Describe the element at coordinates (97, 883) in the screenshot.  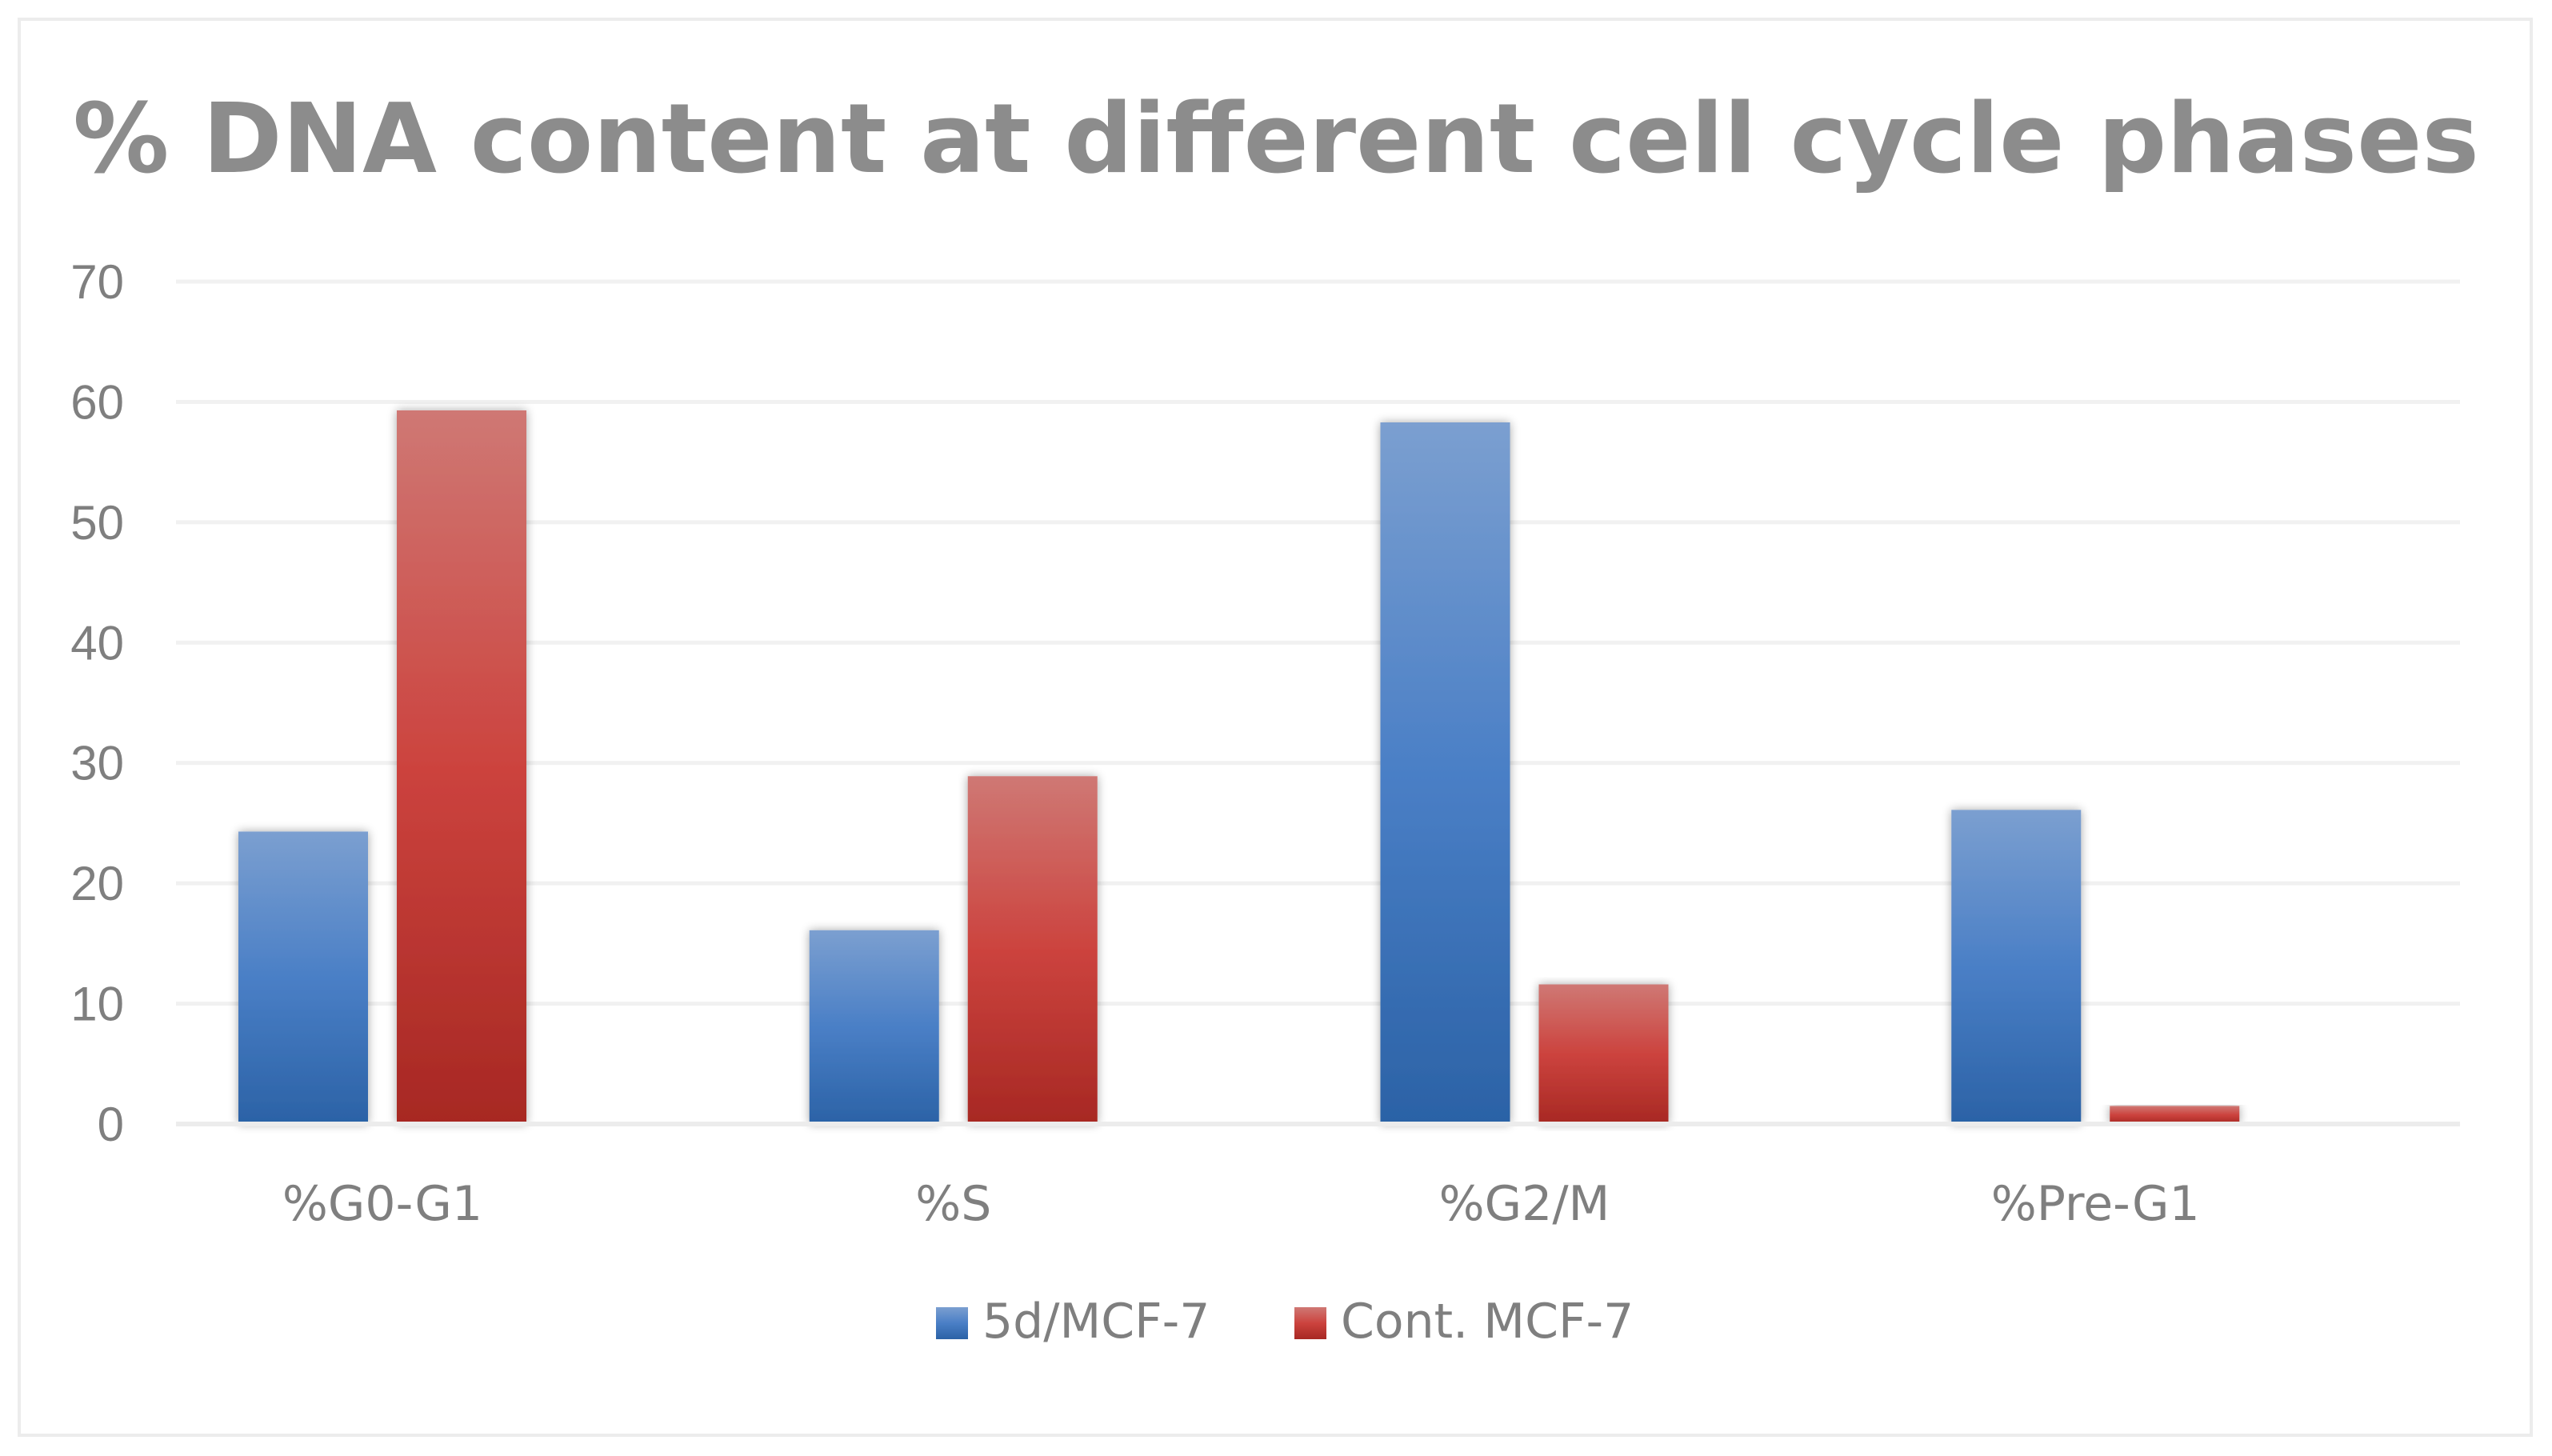
I see `y-tick-label: 20` at that location.